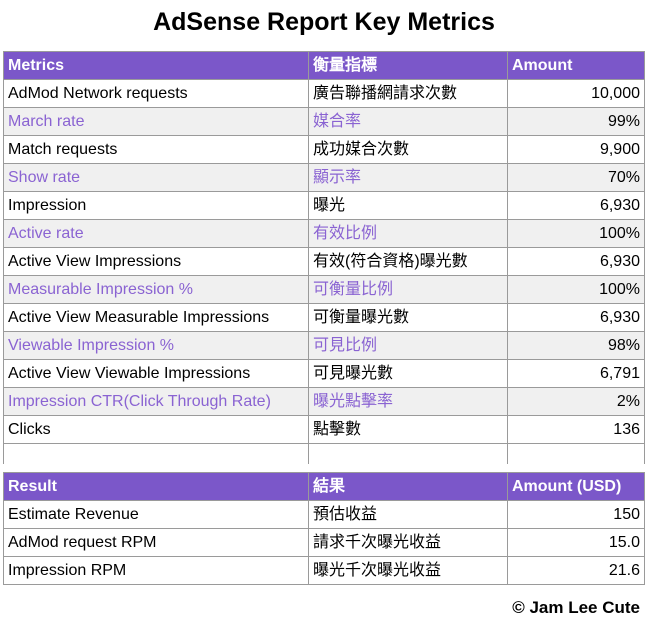  Describe the element at coordinates (576, 65) in the screenshot. I see `metrics-header-amount: Amount` at that location.